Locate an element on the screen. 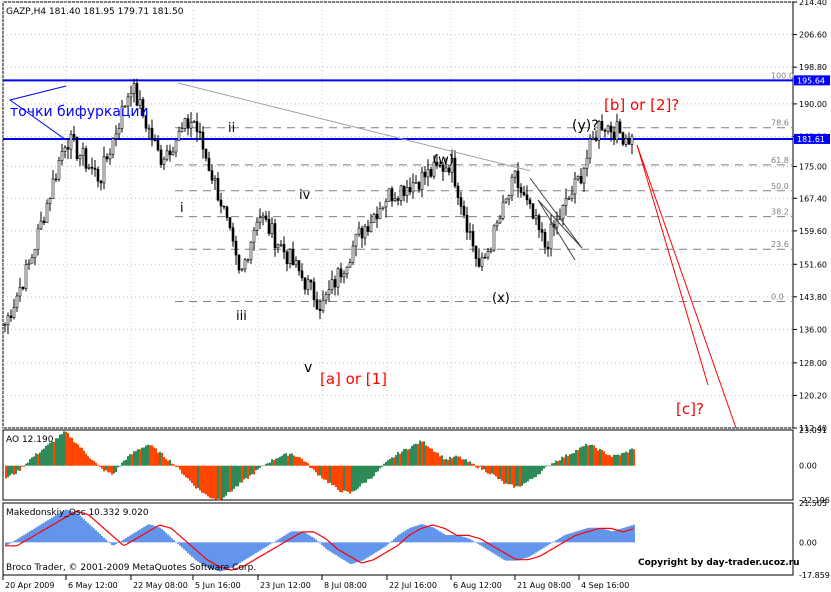 This screenshot has height=592, width=831. price-tag-label: 181.61 is located at coordinates (811, 139).